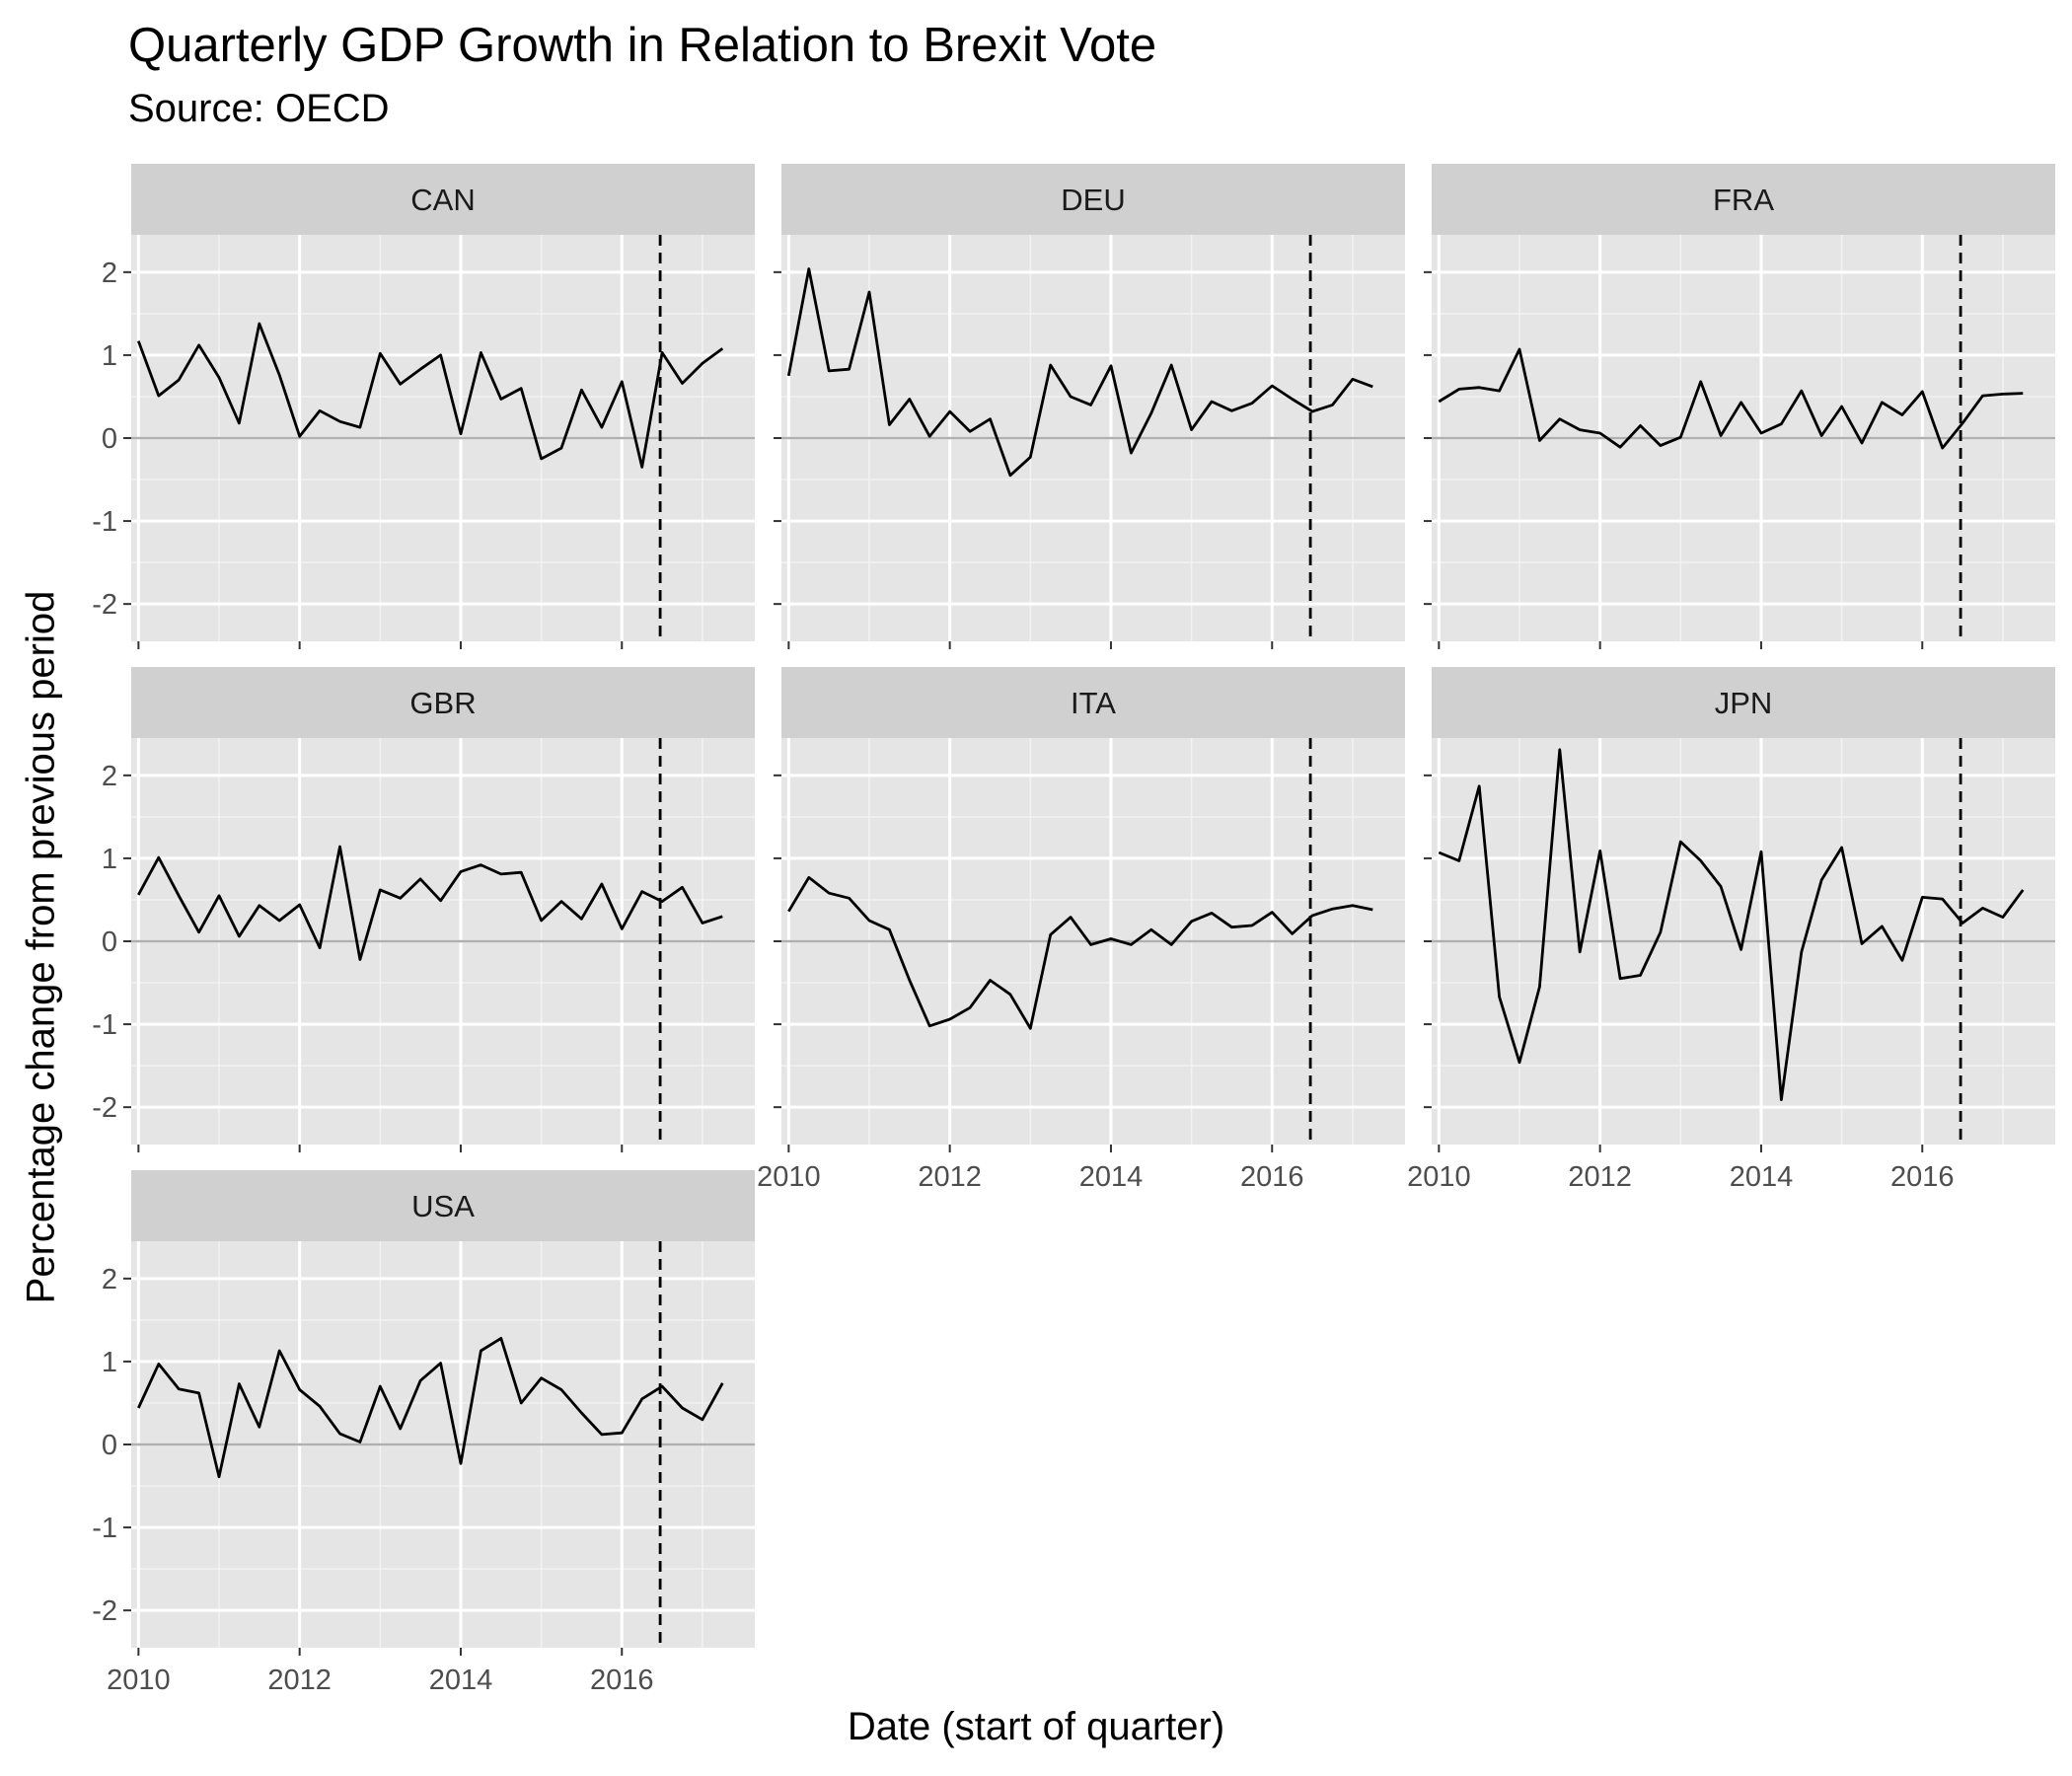 The height and width of the screenshot is (1776, 2072). I want to click on panel-strip-label: DEU, so click(1093, 200).